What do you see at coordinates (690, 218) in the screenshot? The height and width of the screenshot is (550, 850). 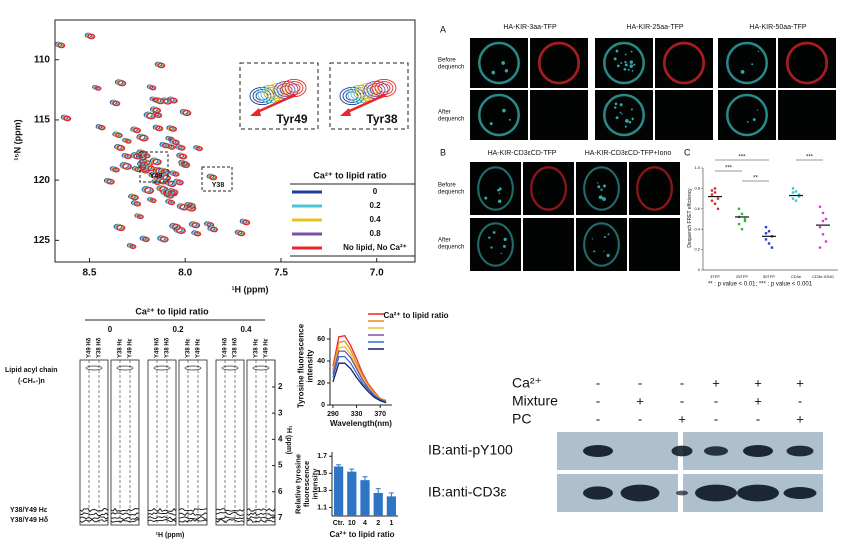 I see `y-axis-label: Dequench FRET efficiency` at bounding box center [690, 218].